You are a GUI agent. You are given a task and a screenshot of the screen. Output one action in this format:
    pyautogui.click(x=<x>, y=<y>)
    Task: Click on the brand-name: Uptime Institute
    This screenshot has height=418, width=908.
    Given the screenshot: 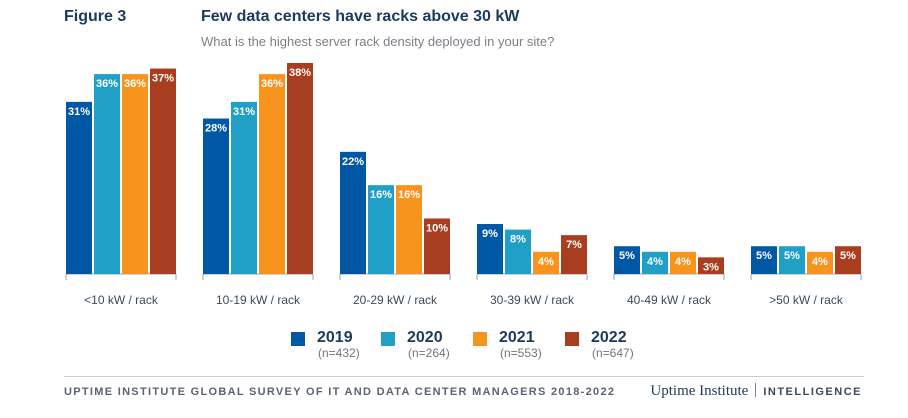 What is the action you would take?
    pyautogui.click(x=699, y=391)
    